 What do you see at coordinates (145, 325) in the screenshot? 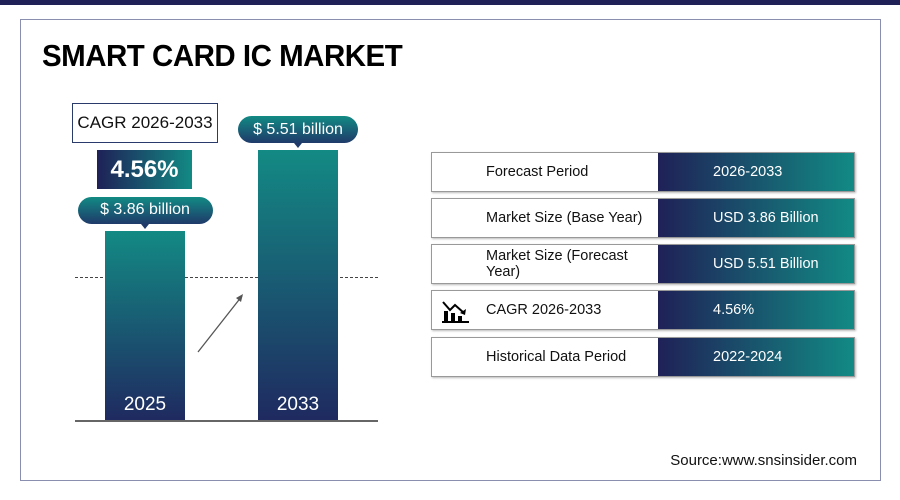
I see `bar-2025: 2025` at bounding box center [145, 325].